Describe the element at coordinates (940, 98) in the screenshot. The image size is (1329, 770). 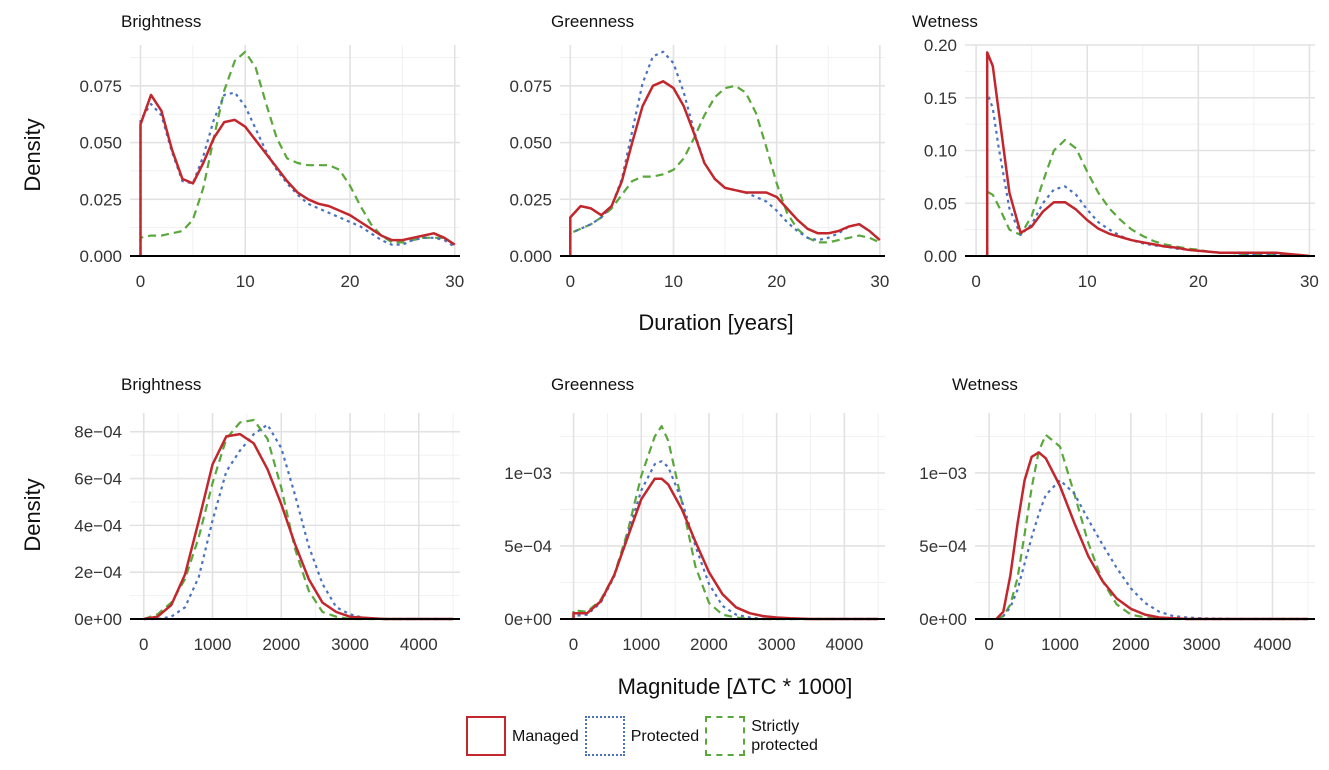
I see `y-tick-label: 0.15` at that location.